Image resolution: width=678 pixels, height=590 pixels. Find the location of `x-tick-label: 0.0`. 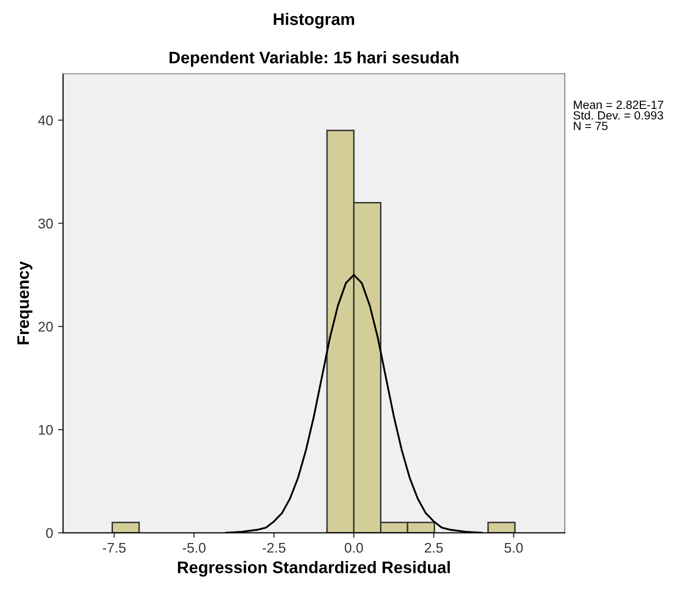

x-tick-label: 0.0 is located at coordinates (353, 547).